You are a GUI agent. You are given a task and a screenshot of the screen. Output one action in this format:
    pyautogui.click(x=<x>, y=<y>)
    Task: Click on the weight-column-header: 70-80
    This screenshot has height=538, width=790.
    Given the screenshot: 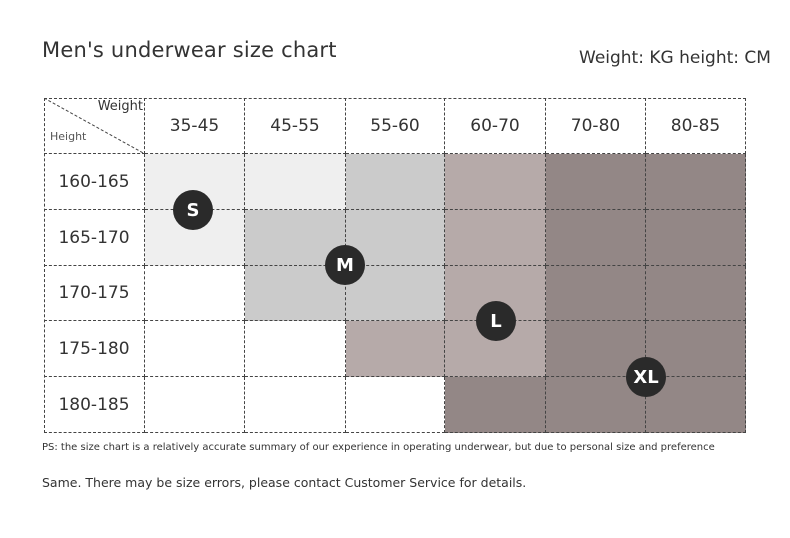 What is the action you would take?
    pyautogui.click(x=596, y=126)
    